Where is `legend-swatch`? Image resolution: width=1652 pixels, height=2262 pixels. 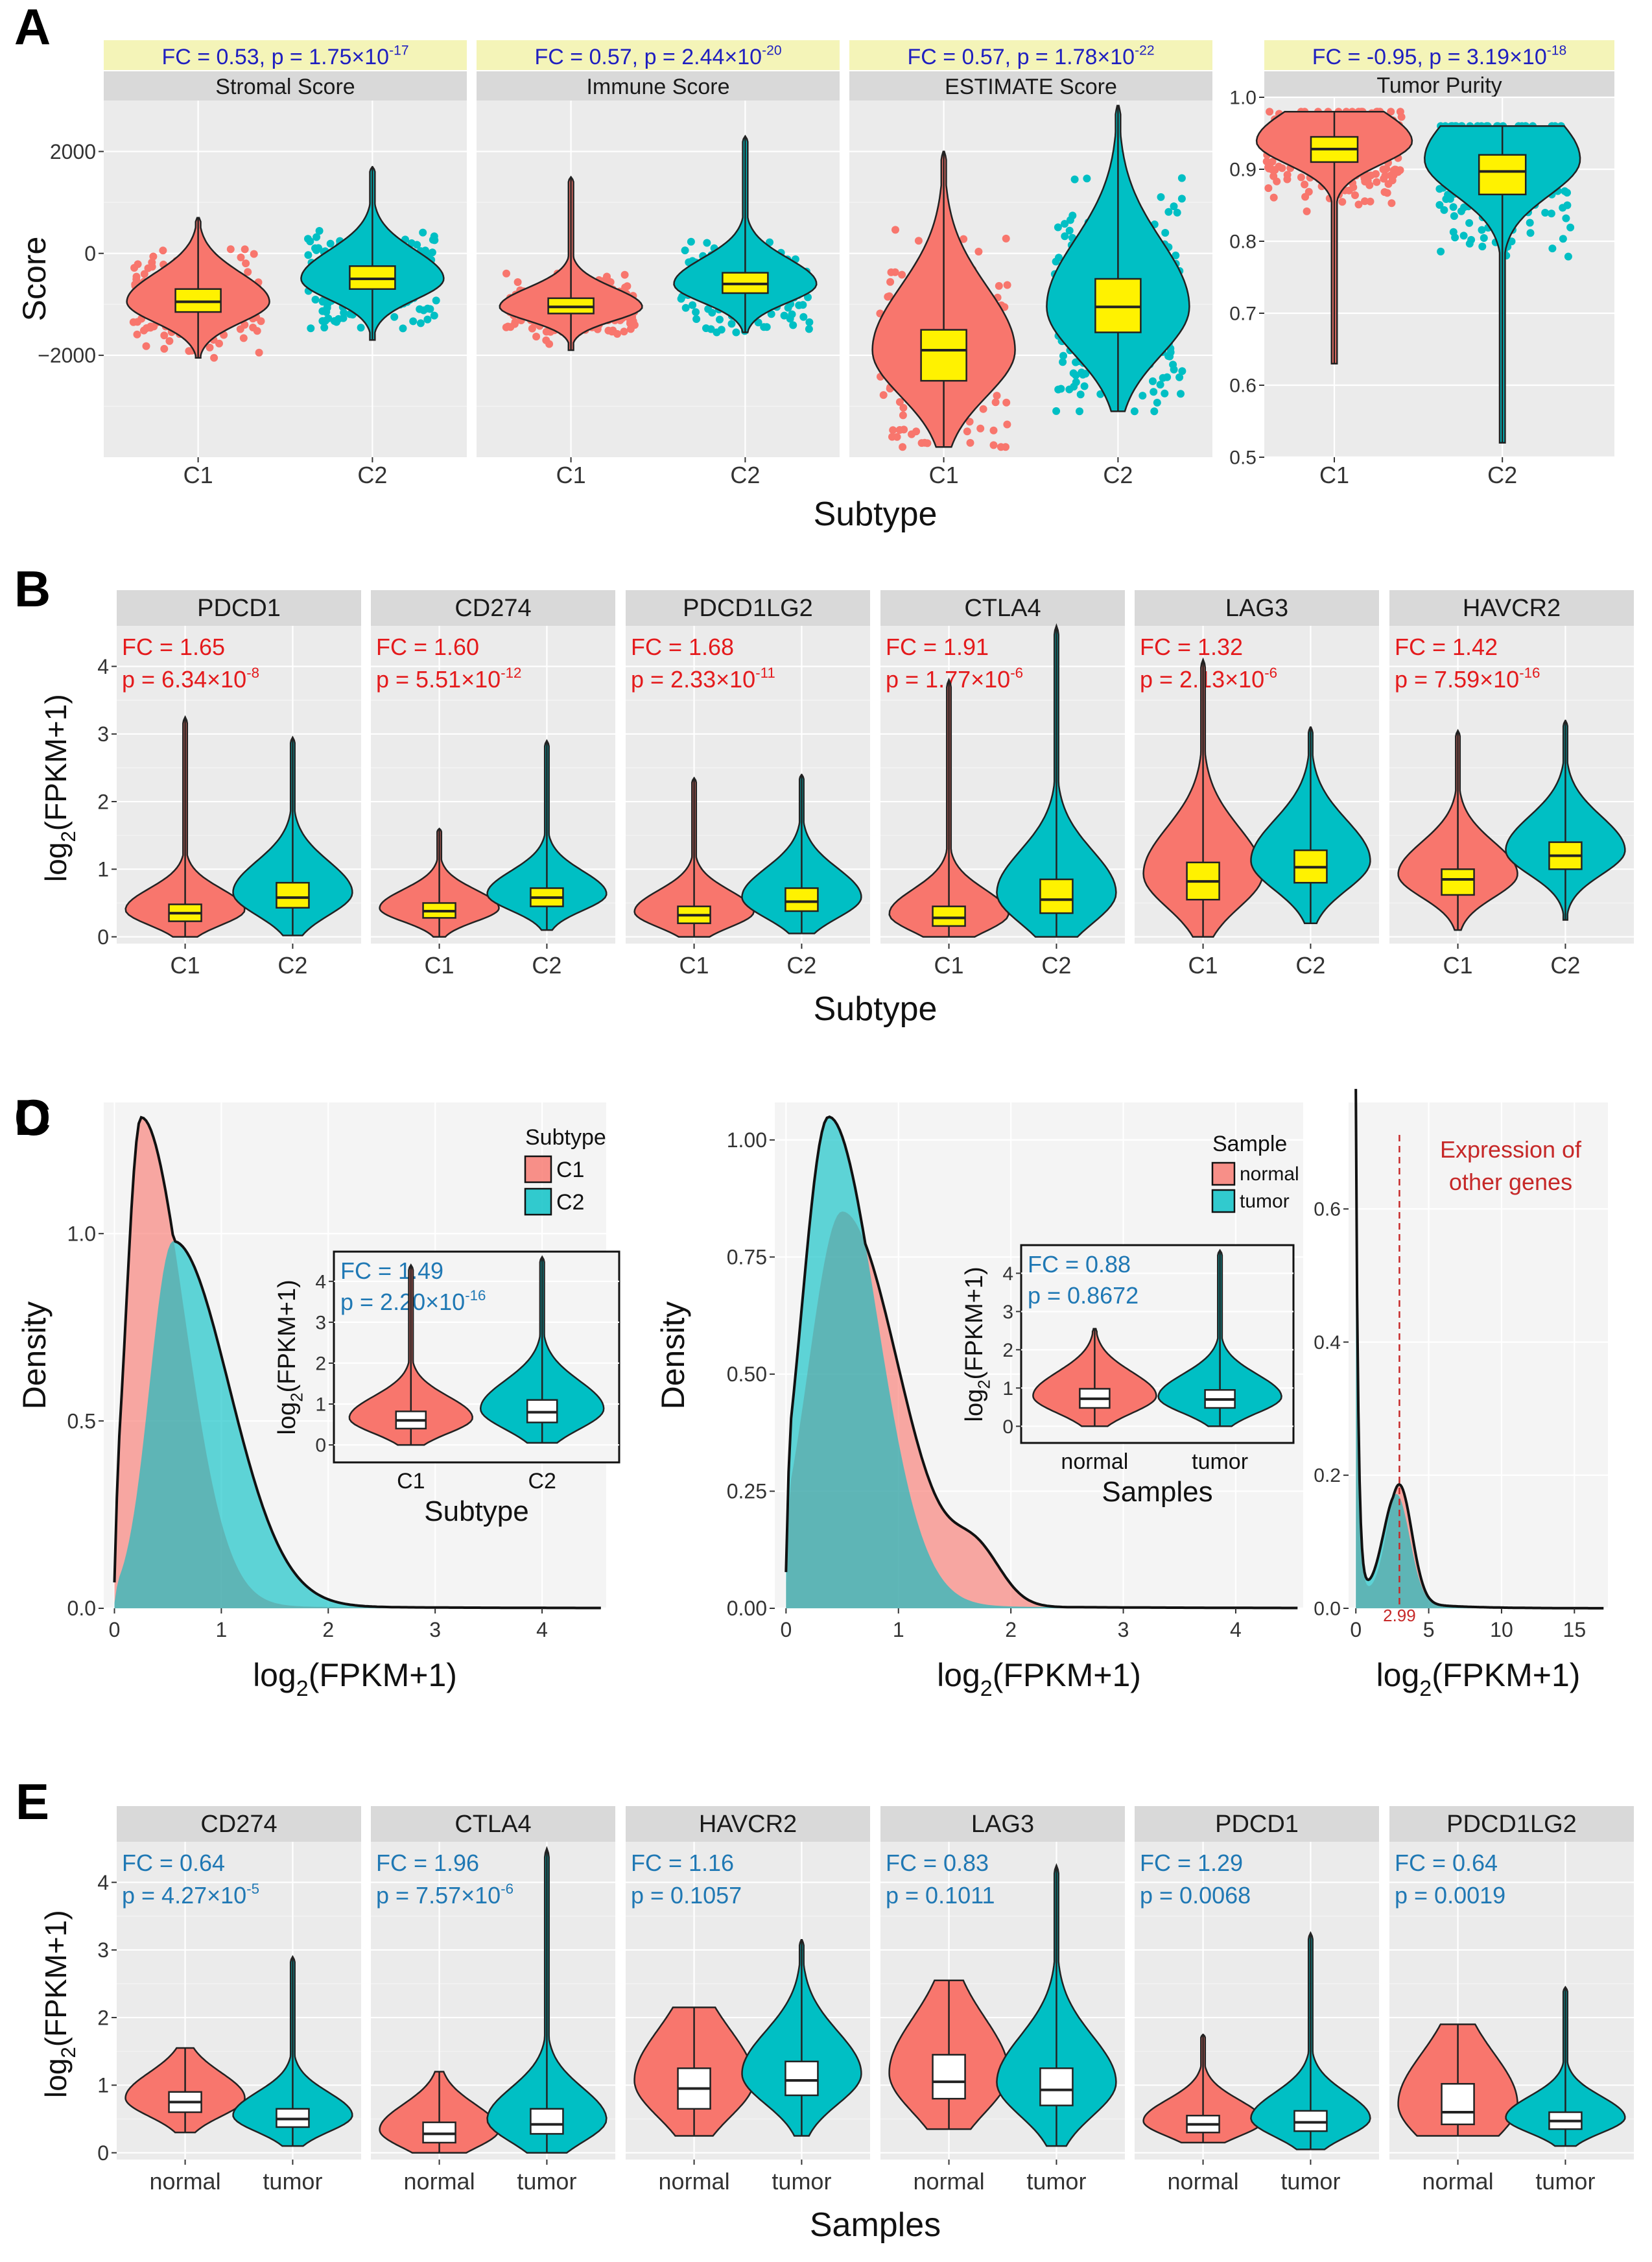
legend-swatch is located at coordinates (538, 1201).